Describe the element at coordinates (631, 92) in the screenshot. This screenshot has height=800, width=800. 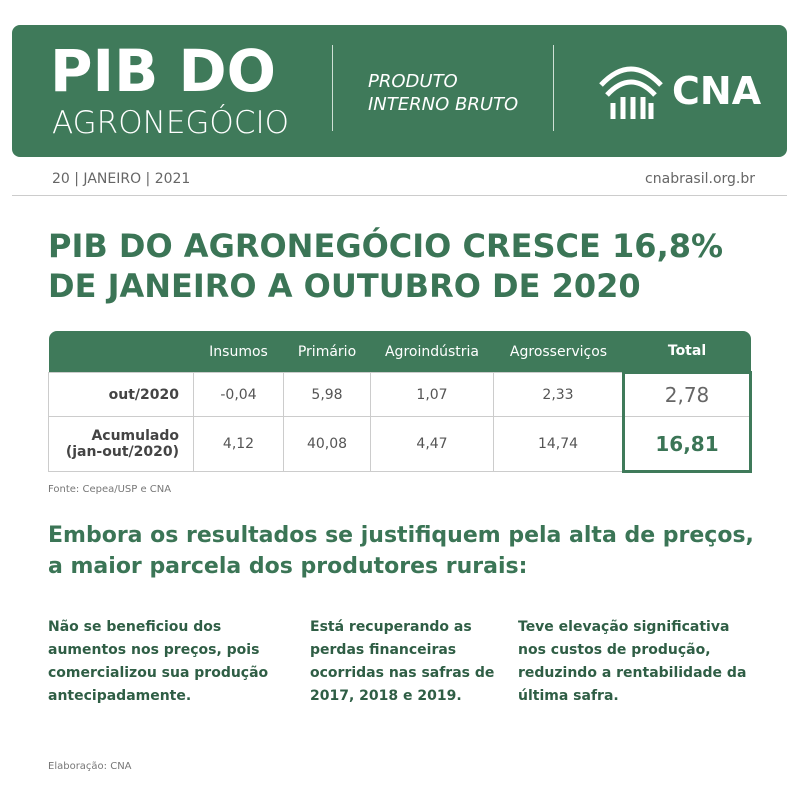
I see `logo-icon` at that location.